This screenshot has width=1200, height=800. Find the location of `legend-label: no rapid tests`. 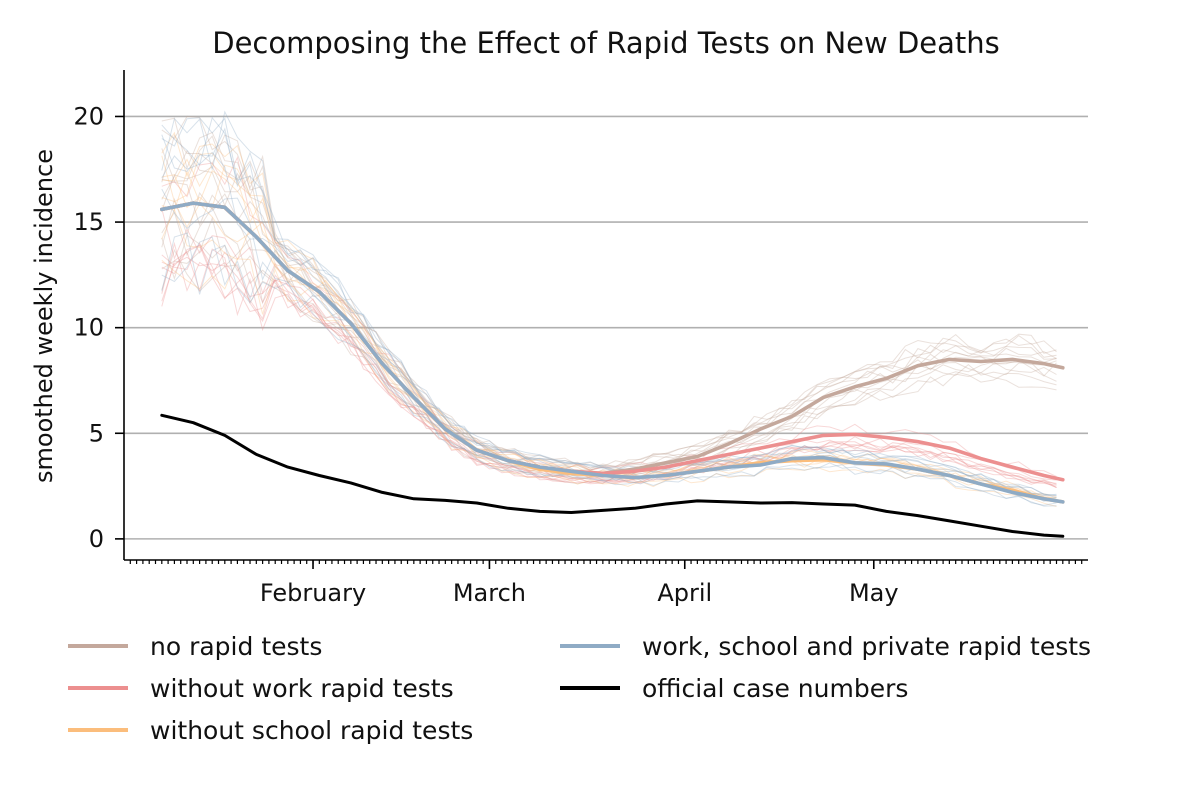

legend-label: no rapid tests is located at coordinates (236, 646).